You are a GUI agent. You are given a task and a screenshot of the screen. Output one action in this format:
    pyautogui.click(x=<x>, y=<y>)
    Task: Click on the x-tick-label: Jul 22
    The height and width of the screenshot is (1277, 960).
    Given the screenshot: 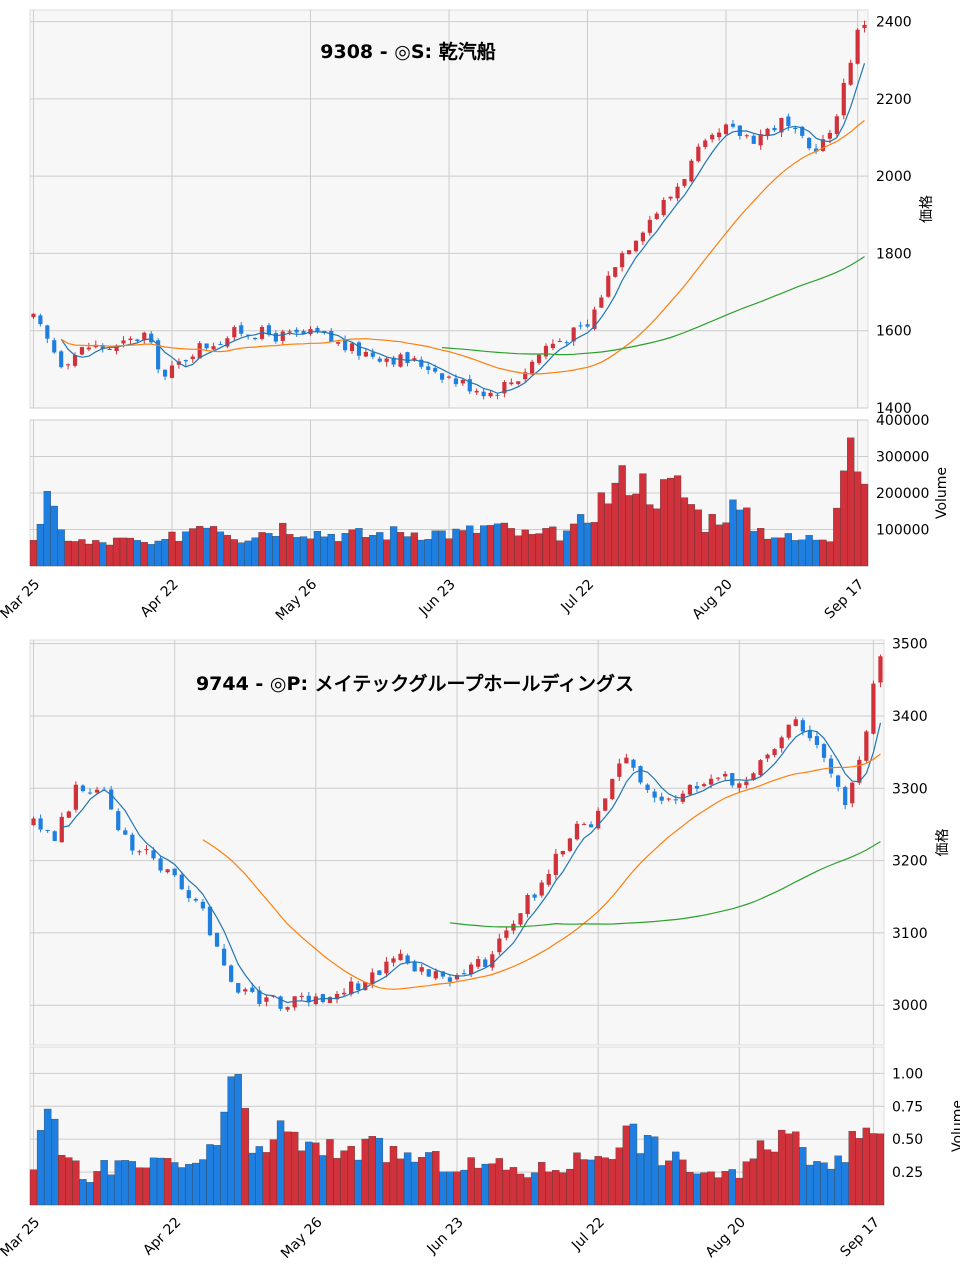 What is the action you would take?
    pyautogui.click(x=578, y=596)
    